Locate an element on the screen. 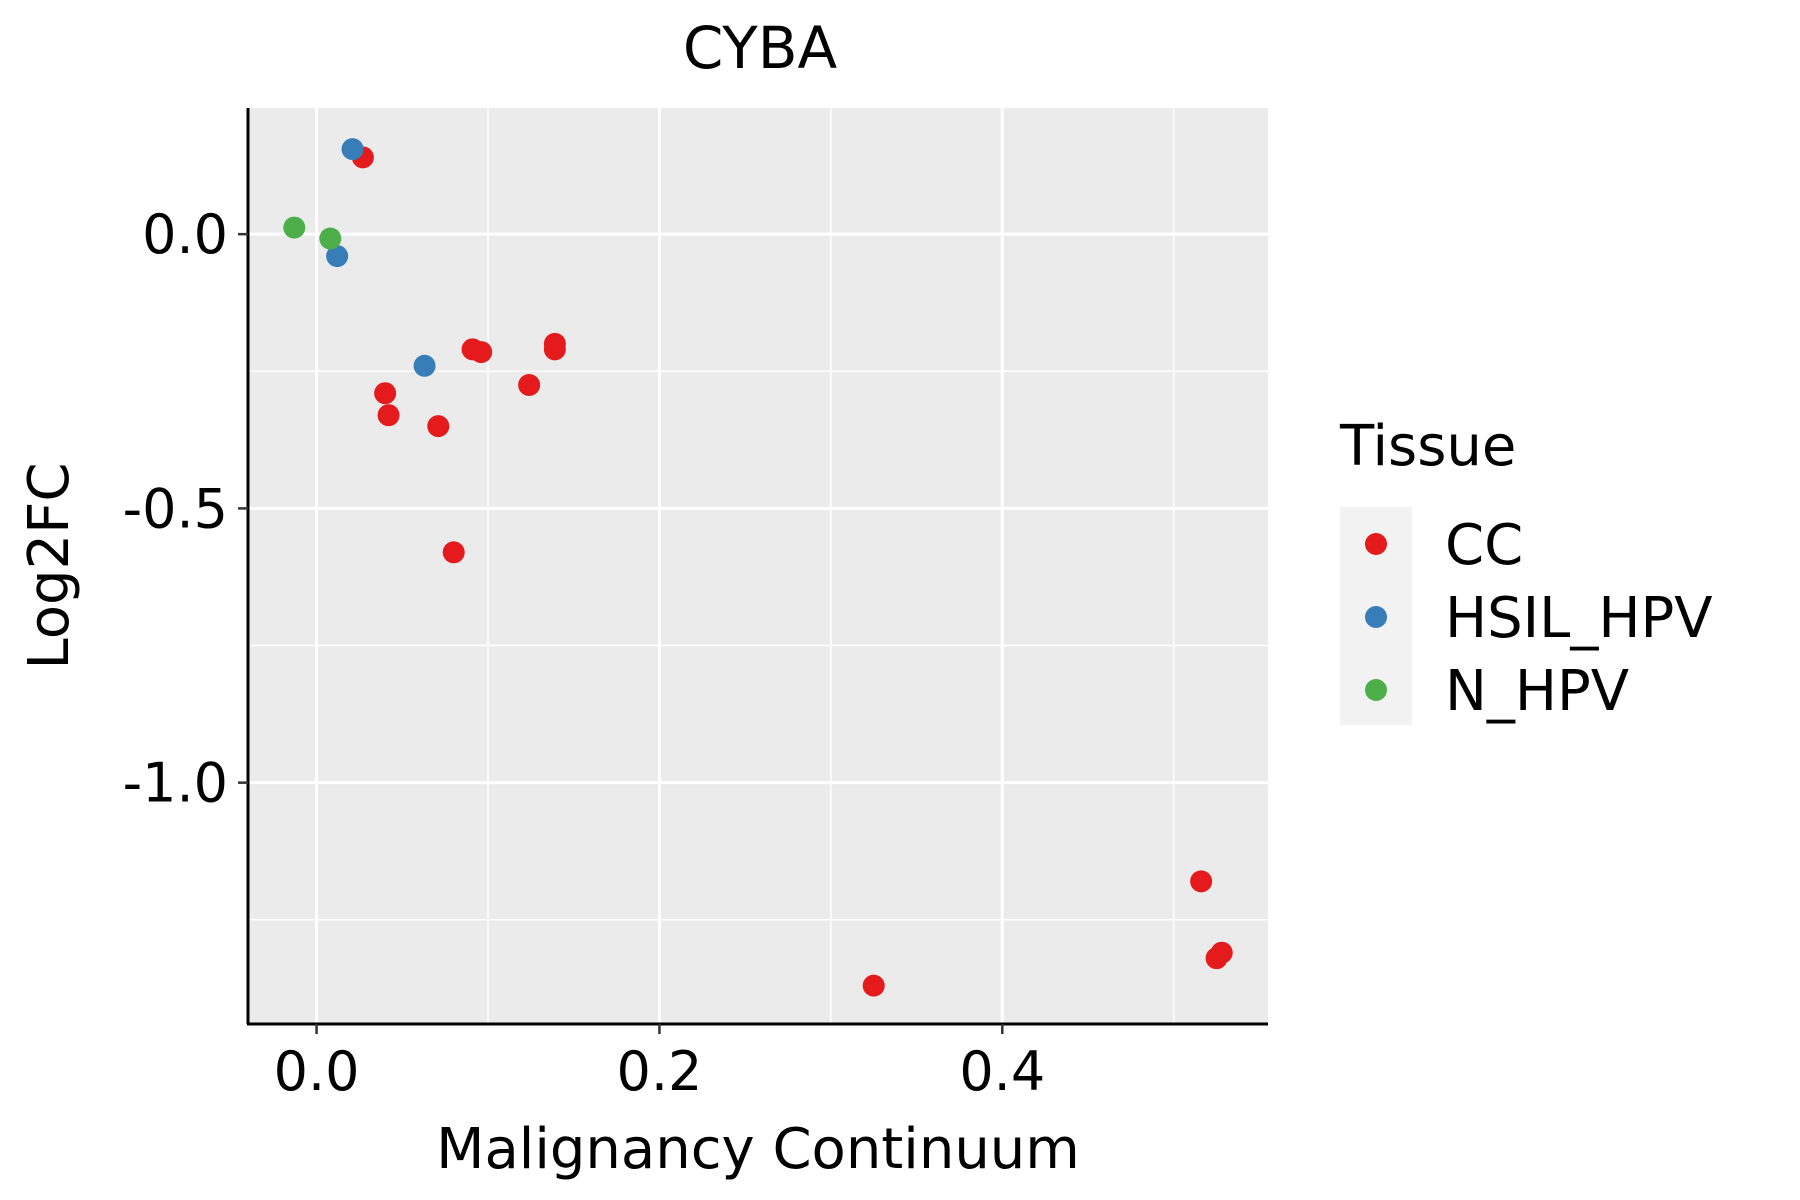 This screenshot has height=1200, width=1800. legend-entries: CC HSIL_HPV N_HPV is located at coordinates (1539, 618).